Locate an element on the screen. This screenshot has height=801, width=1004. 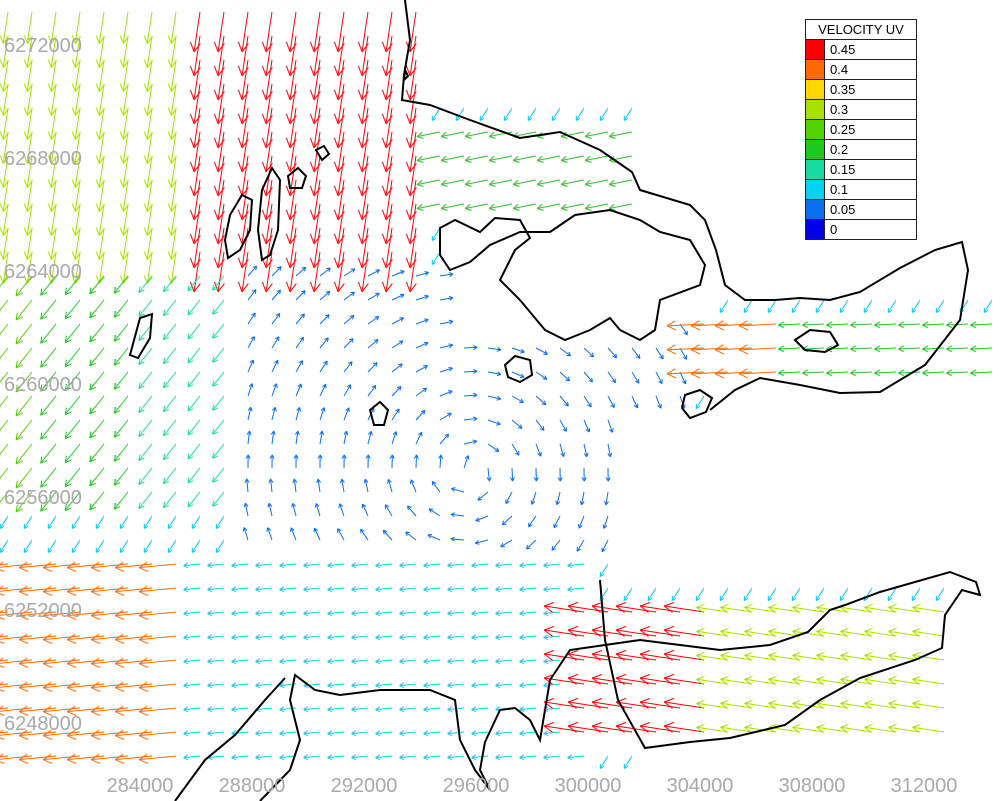
y-tick-label: 6272000 is located at coordinates (43, 46).